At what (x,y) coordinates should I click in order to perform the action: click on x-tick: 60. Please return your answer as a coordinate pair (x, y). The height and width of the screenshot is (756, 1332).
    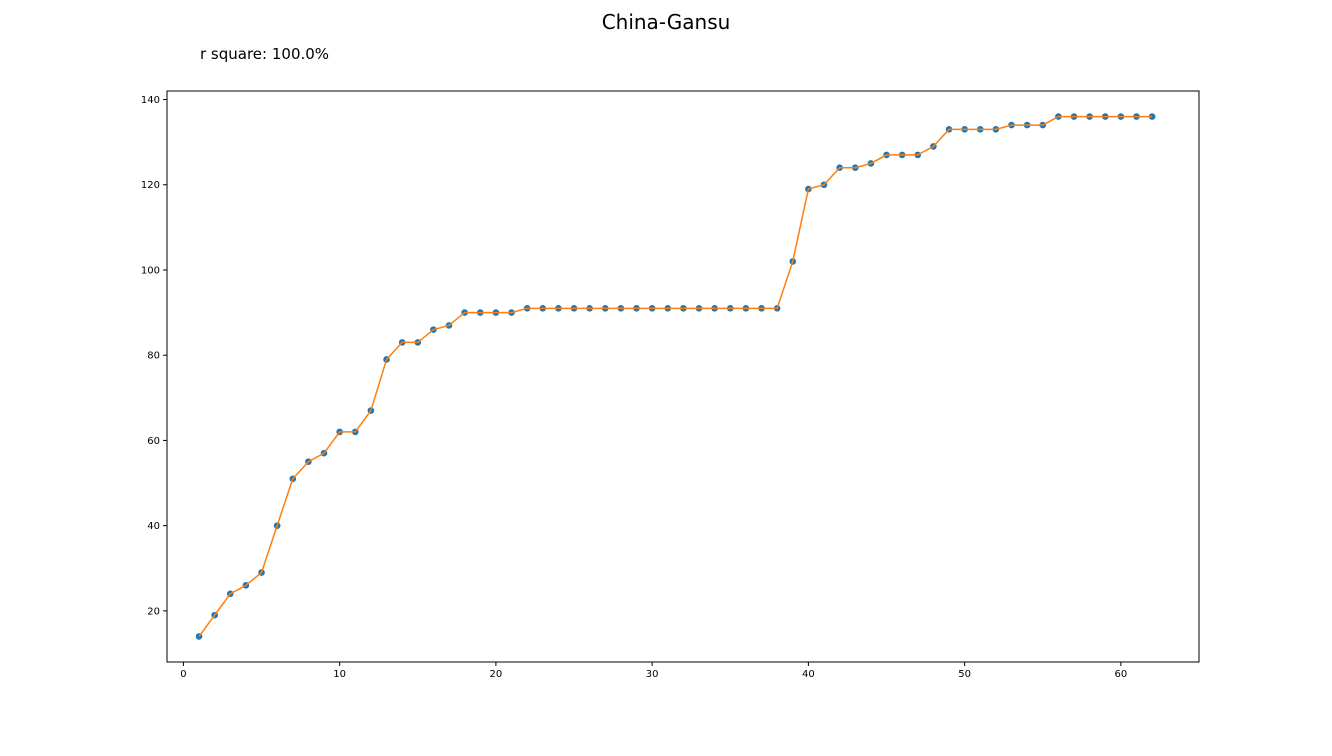
    Looking at the image, I should click on (1121, 671).